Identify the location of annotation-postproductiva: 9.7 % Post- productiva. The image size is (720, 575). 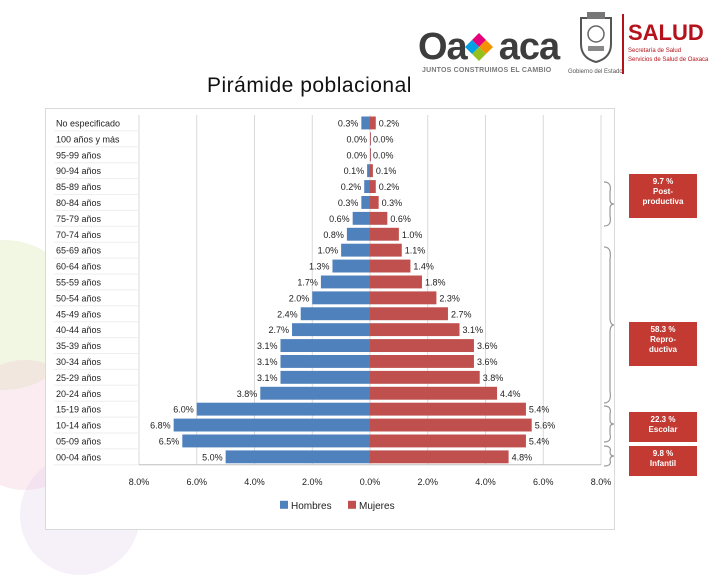
(663, 196).